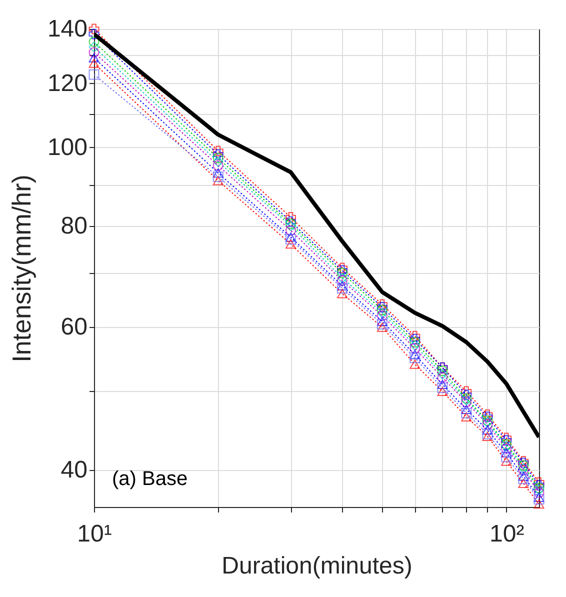 This screenshot has width=566, height=597. What do you see at coordinates (67, 29) in the screenshot?
I see `y-tick-label: 140` at bounding box center [67, 29].